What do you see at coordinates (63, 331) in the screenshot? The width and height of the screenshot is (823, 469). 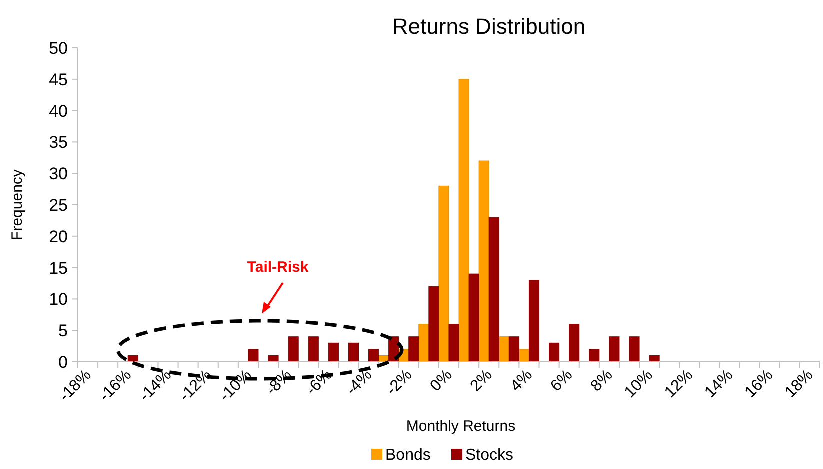 I see `y-tick-label: 5` at bounding box center [63, 331].